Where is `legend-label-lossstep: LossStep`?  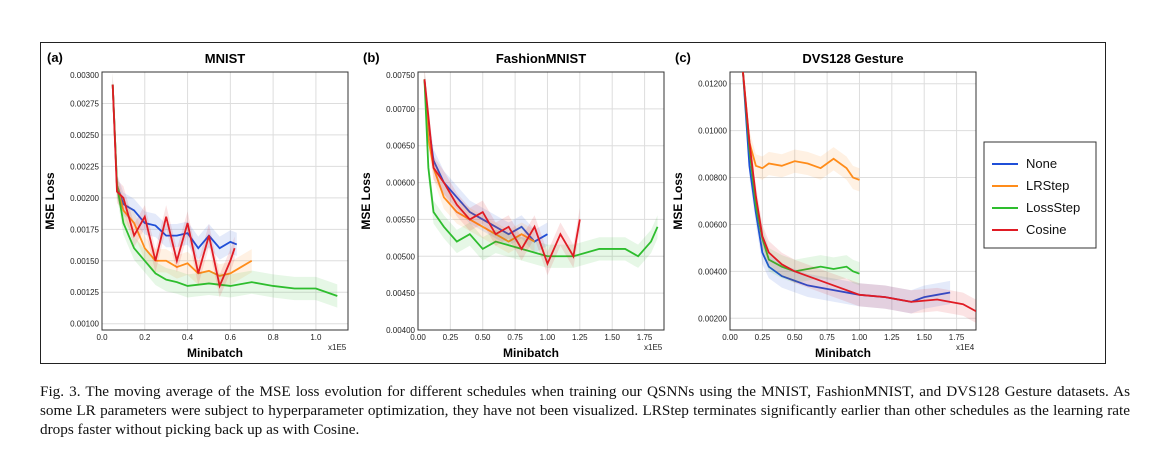 legend-label-lossstep: LossStep is located at coordinates (1053, 207).